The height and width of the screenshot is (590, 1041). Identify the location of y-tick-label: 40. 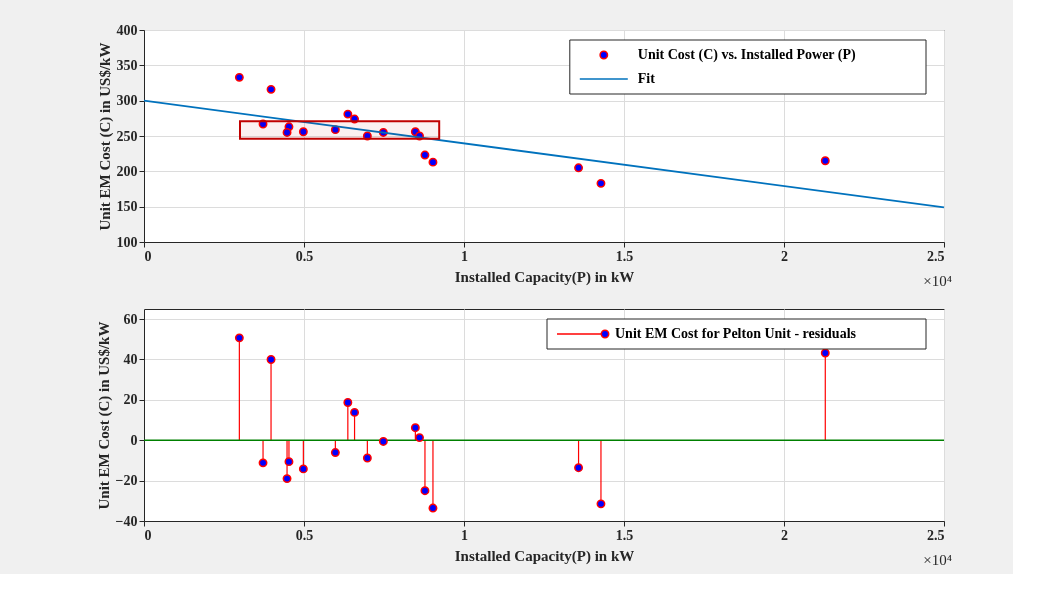
(130, 359).